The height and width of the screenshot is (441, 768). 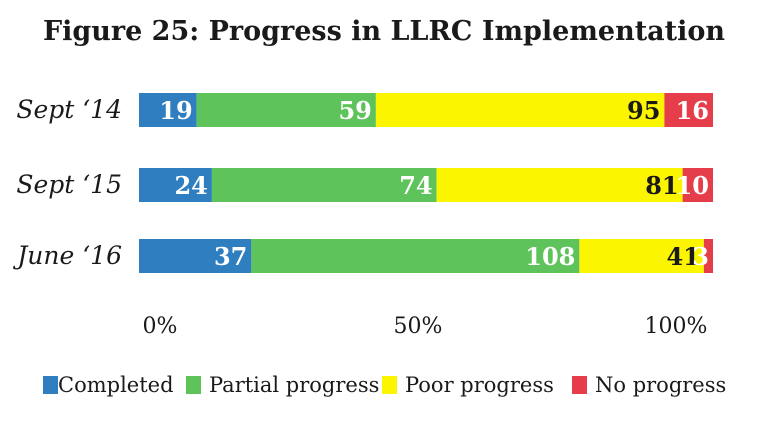 I want to click on data-label: 16, so click(x=692, y=110).